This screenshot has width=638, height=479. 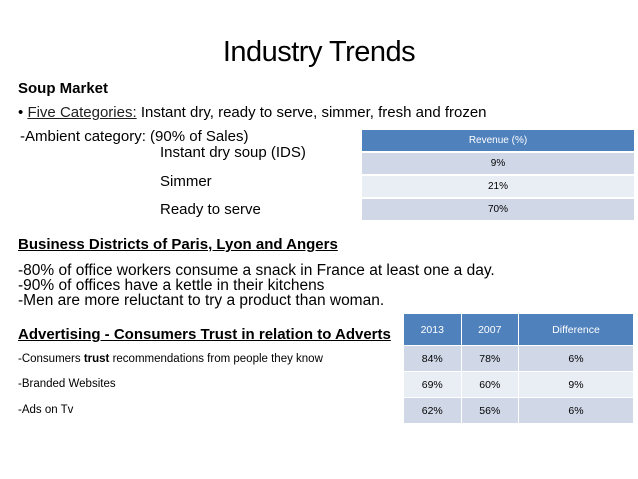 I want to click on trust-cell: 62%, so click(x=432, y=410).